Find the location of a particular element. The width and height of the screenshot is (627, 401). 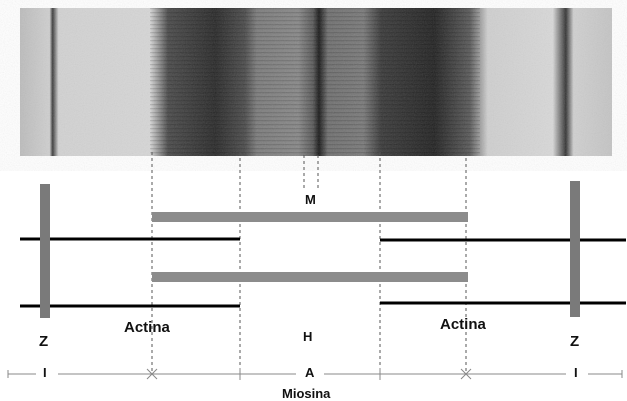

band-scale is located at coordinates (315, 374).